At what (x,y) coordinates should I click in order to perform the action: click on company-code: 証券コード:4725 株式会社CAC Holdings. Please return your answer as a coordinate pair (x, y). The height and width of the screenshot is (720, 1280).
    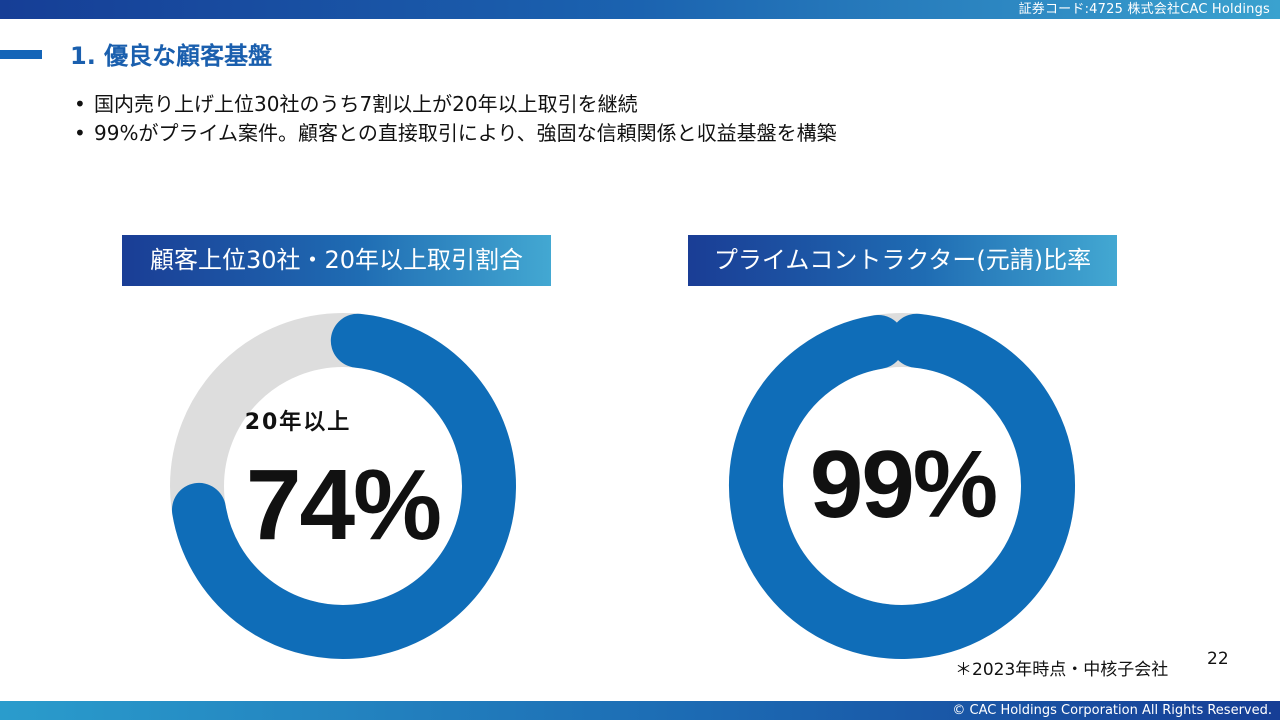
    Looking at the image, I should click on (1144, 9).